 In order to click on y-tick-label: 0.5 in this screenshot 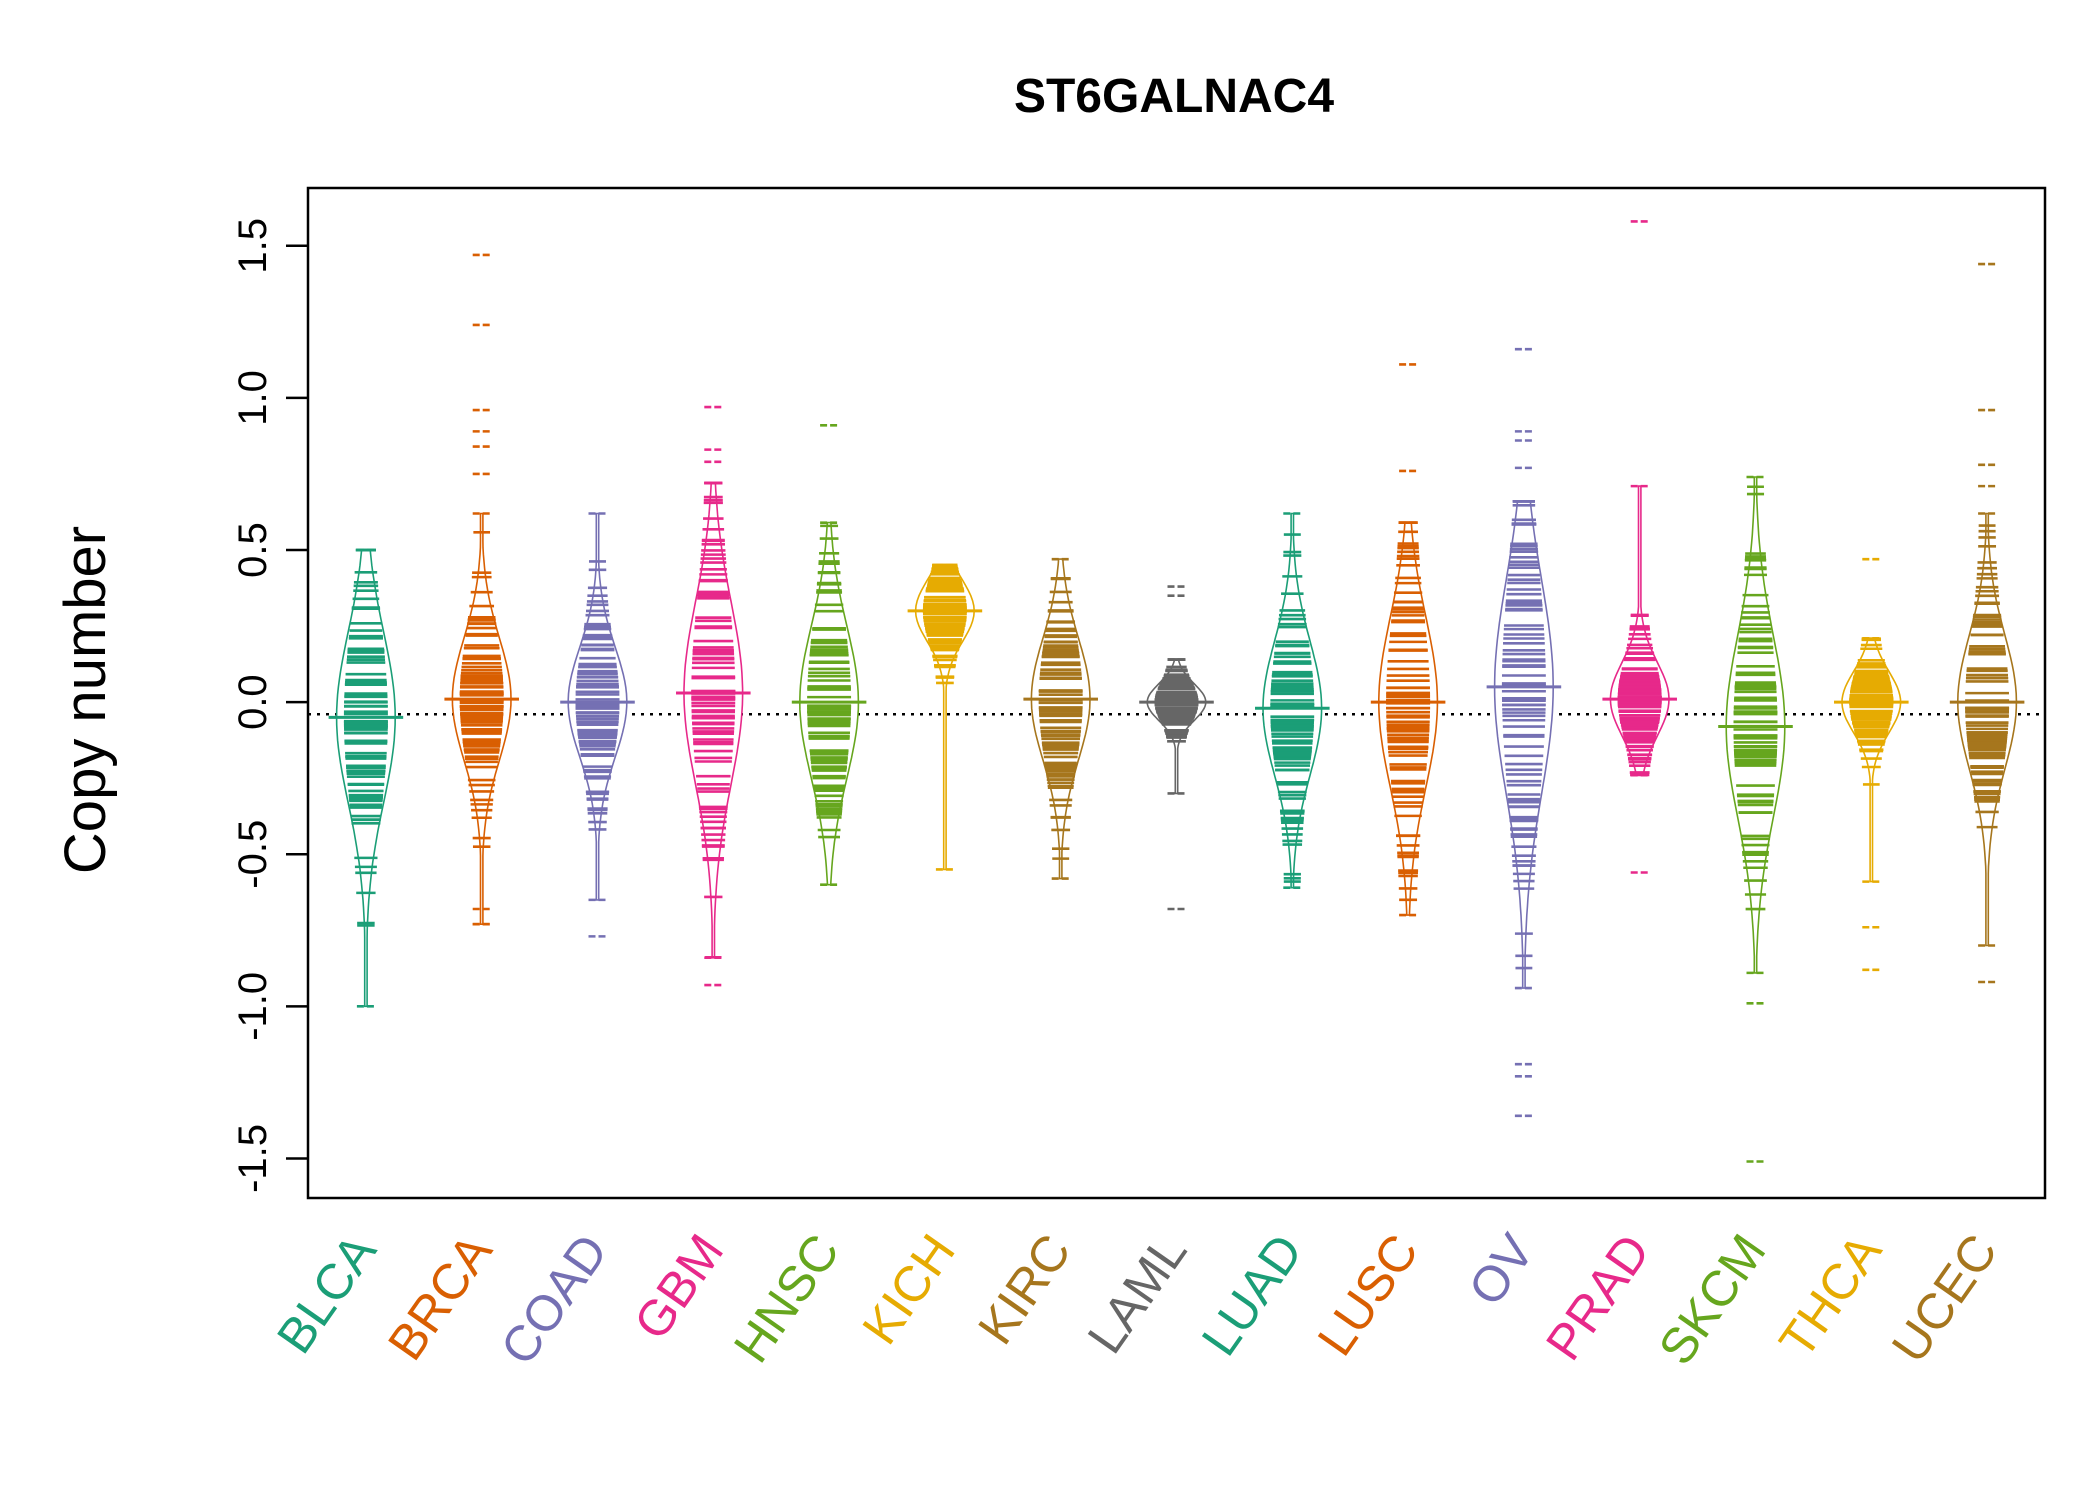, I will do `click(253, 550)`.